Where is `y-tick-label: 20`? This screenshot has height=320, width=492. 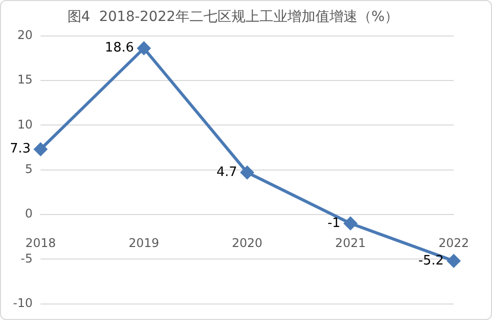 y-tick-label: 20 is located at coordinates (25, 35).